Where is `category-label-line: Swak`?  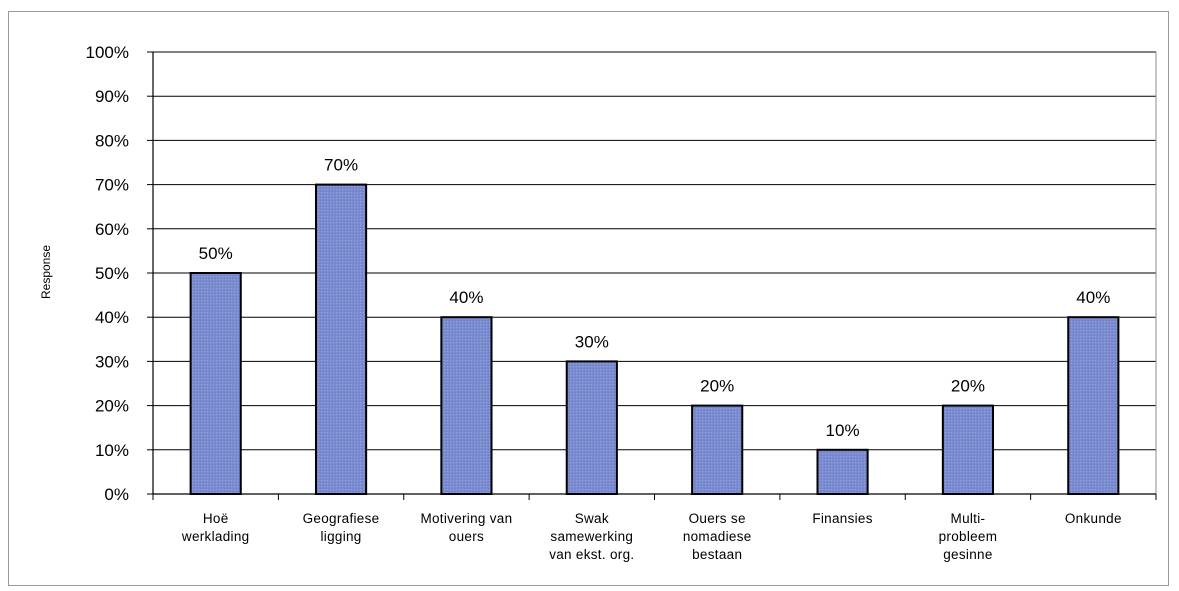
category-label-line: Swak is located at coordinates (592, 518).